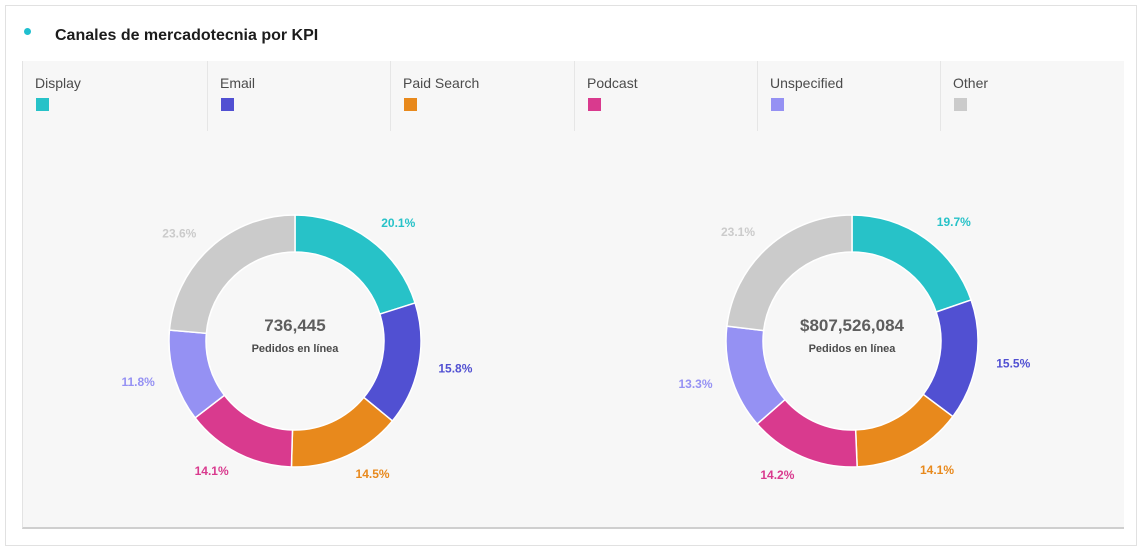  Describe the element at coordinates (441, 83) in the screenshot. I see `legend-label: Paid Search` at that location.